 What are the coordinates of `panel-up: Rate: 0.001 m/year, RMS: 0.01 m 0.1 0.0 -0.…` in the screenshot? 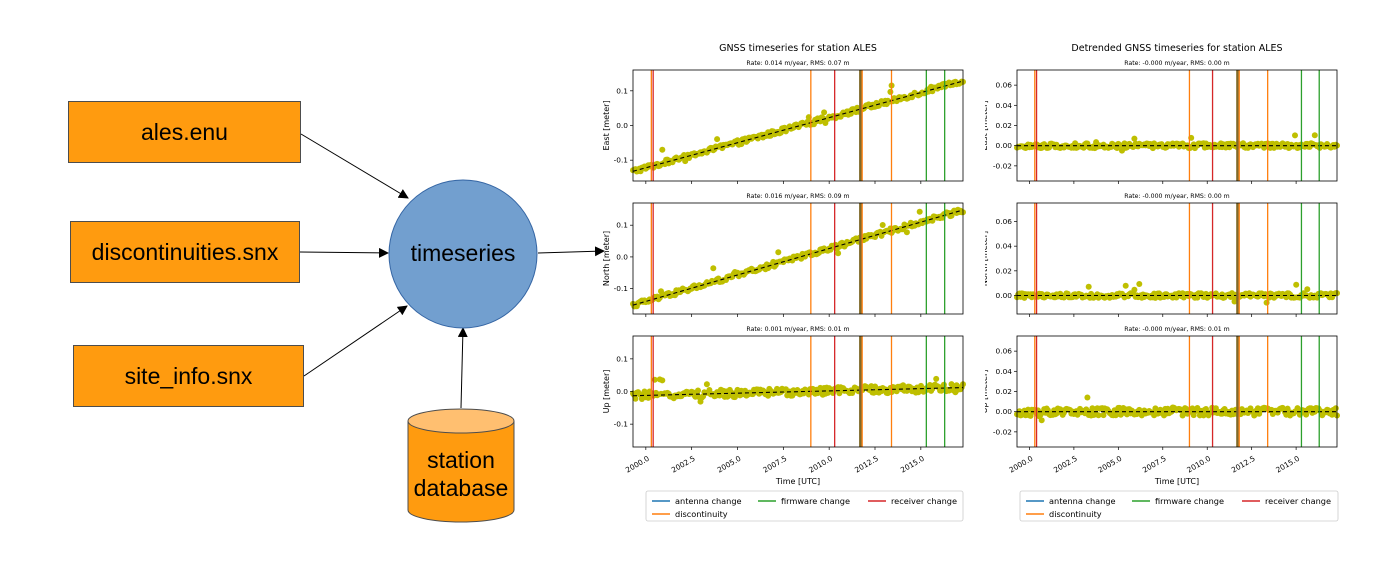 It's located at (784, 388).